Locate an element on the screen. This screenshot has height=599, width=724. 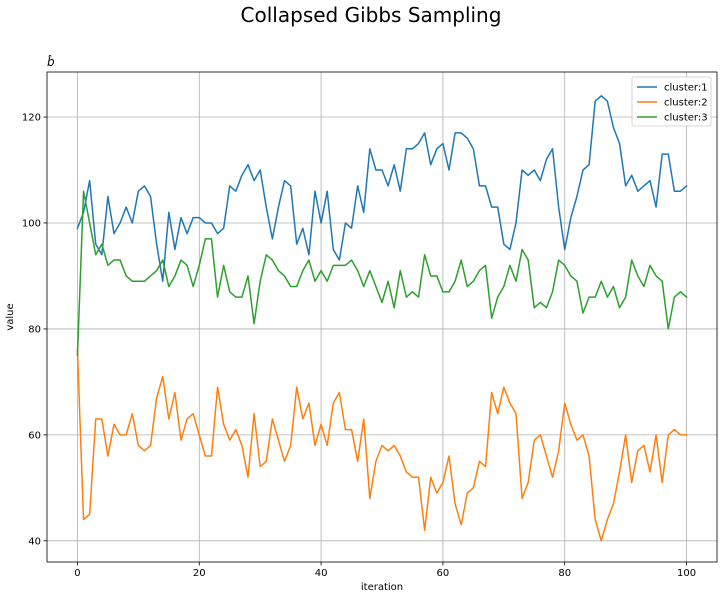
legend-label: cluster:1 is located at coordinates (686, 88).